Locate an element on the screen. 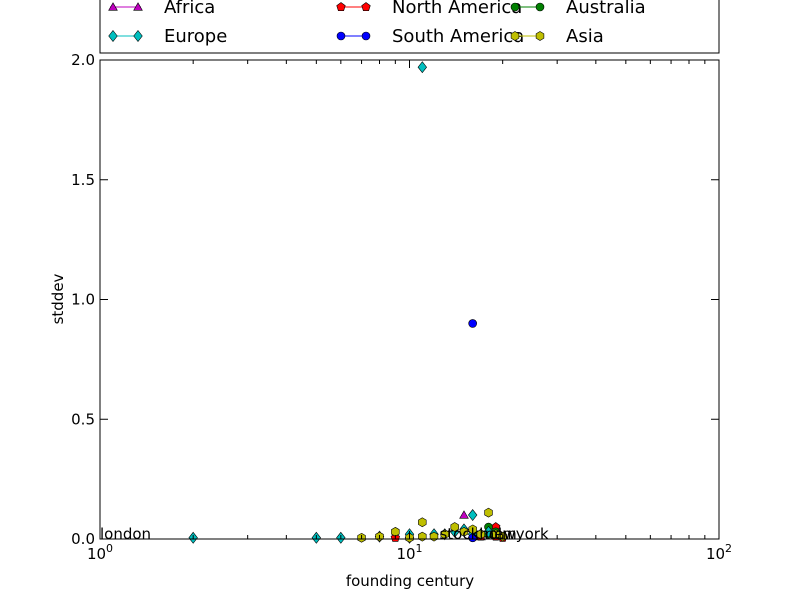  x-tick-label: 10¹ is located at coordinates (409, 552).